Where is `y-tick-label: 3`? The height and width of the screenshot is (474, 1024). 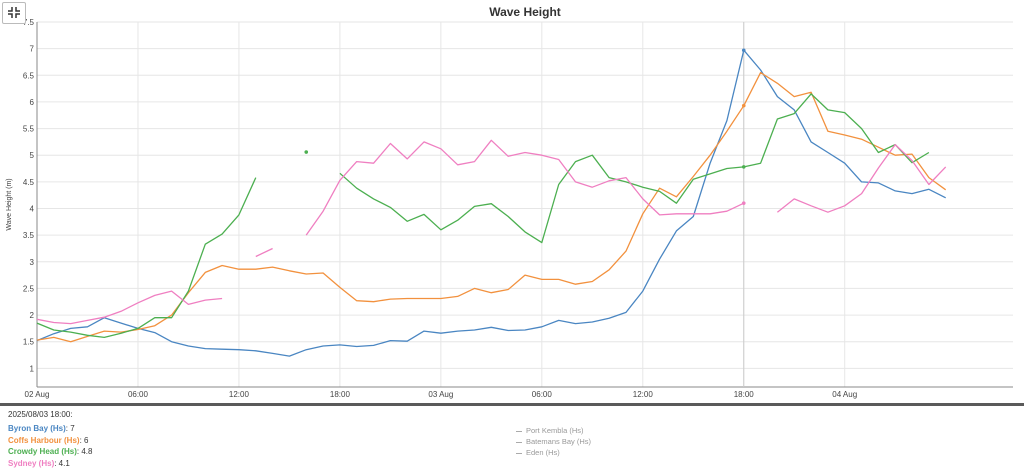
y-tick-label: 3 is located at coordinates (32, 262).